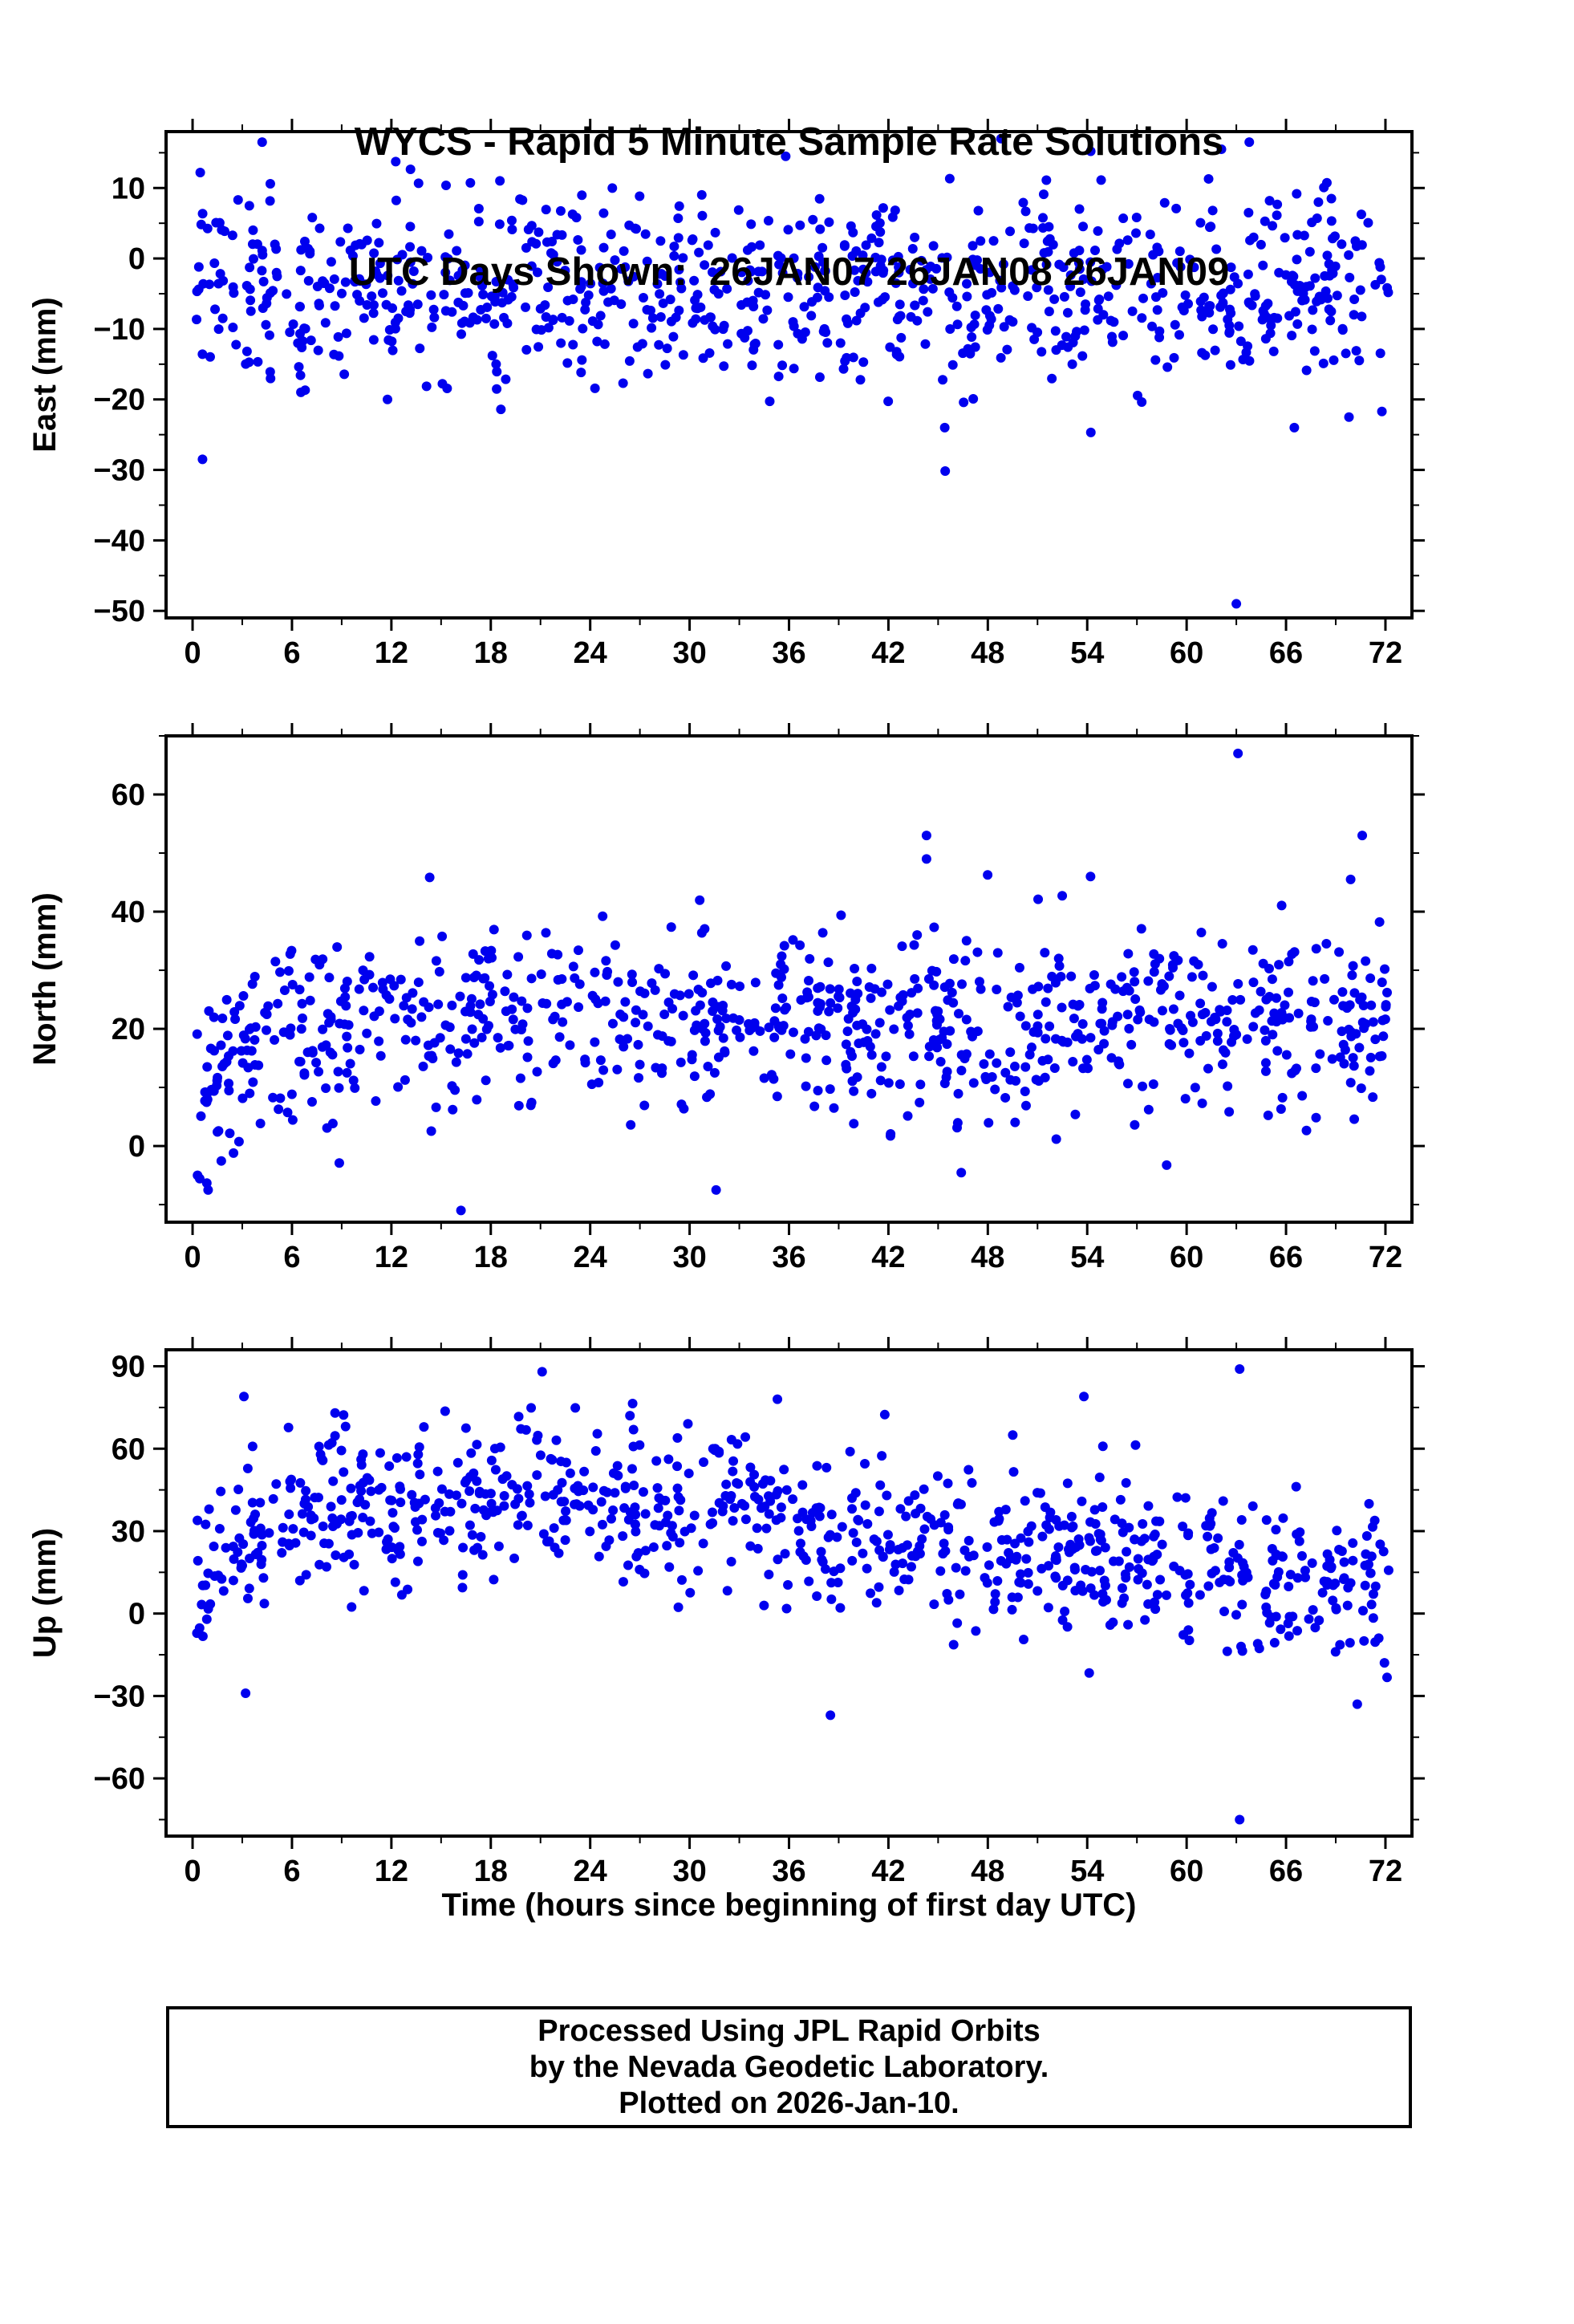  What do you see at coordinates (926, 859) in the screenshot?
I see `data-point-outlier` at bounding box center [926, 859].